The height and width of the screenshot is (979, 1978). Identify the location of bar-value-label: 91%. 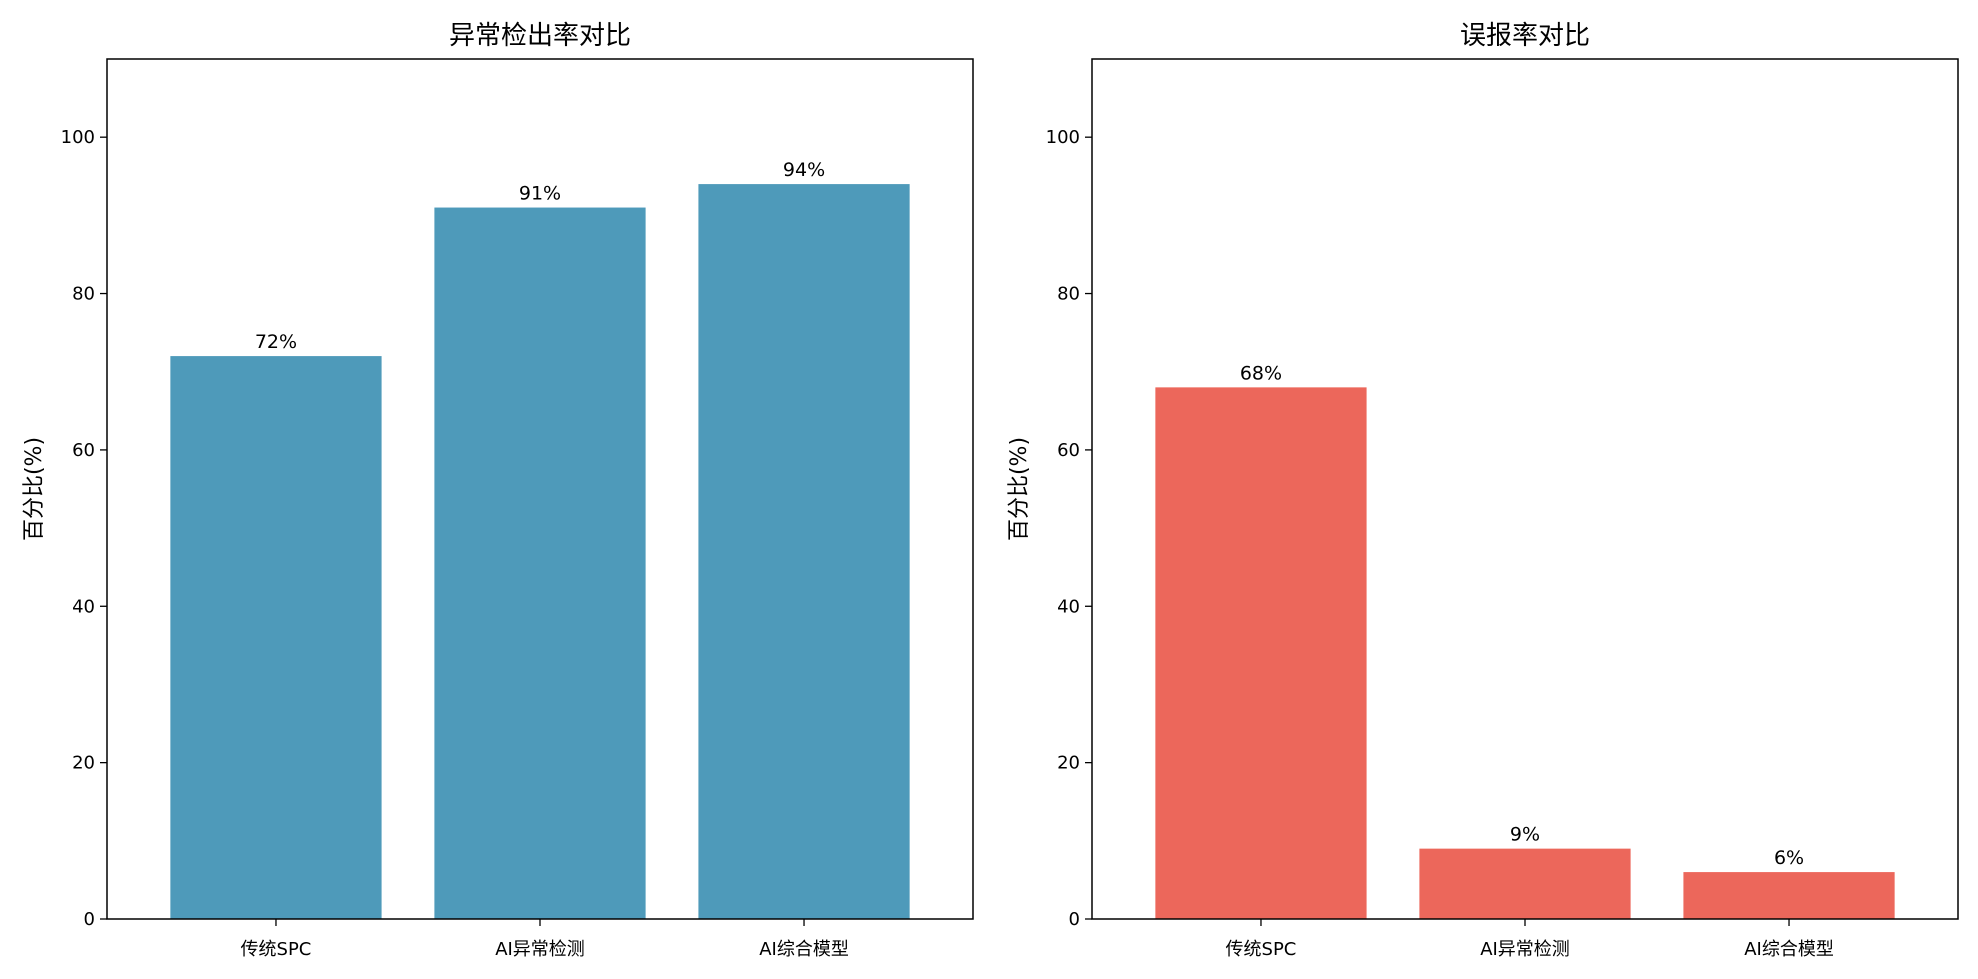
(540, 194).